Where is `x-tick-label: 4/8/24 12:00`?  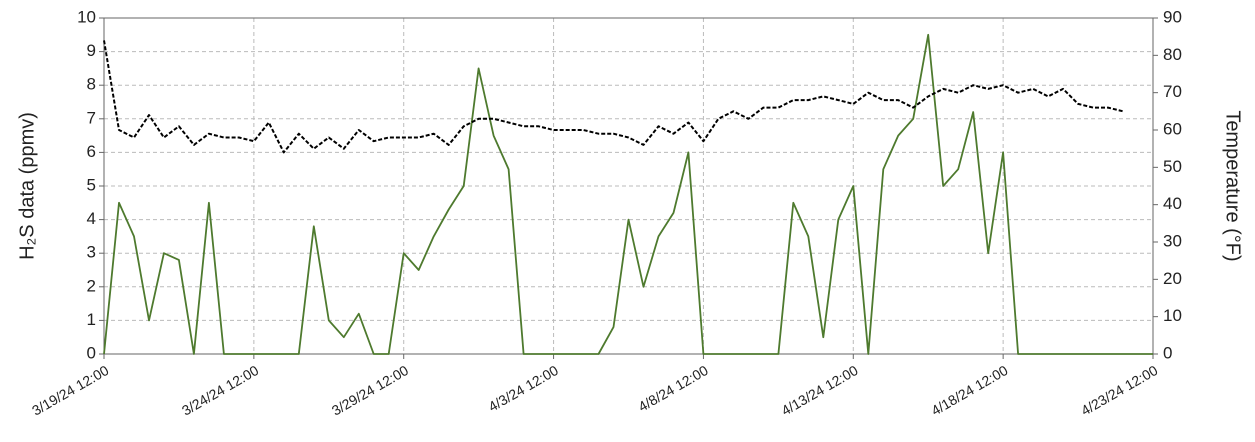 x-tick-label: 4/8/24 12:00 is located at coordinates (673, 388).